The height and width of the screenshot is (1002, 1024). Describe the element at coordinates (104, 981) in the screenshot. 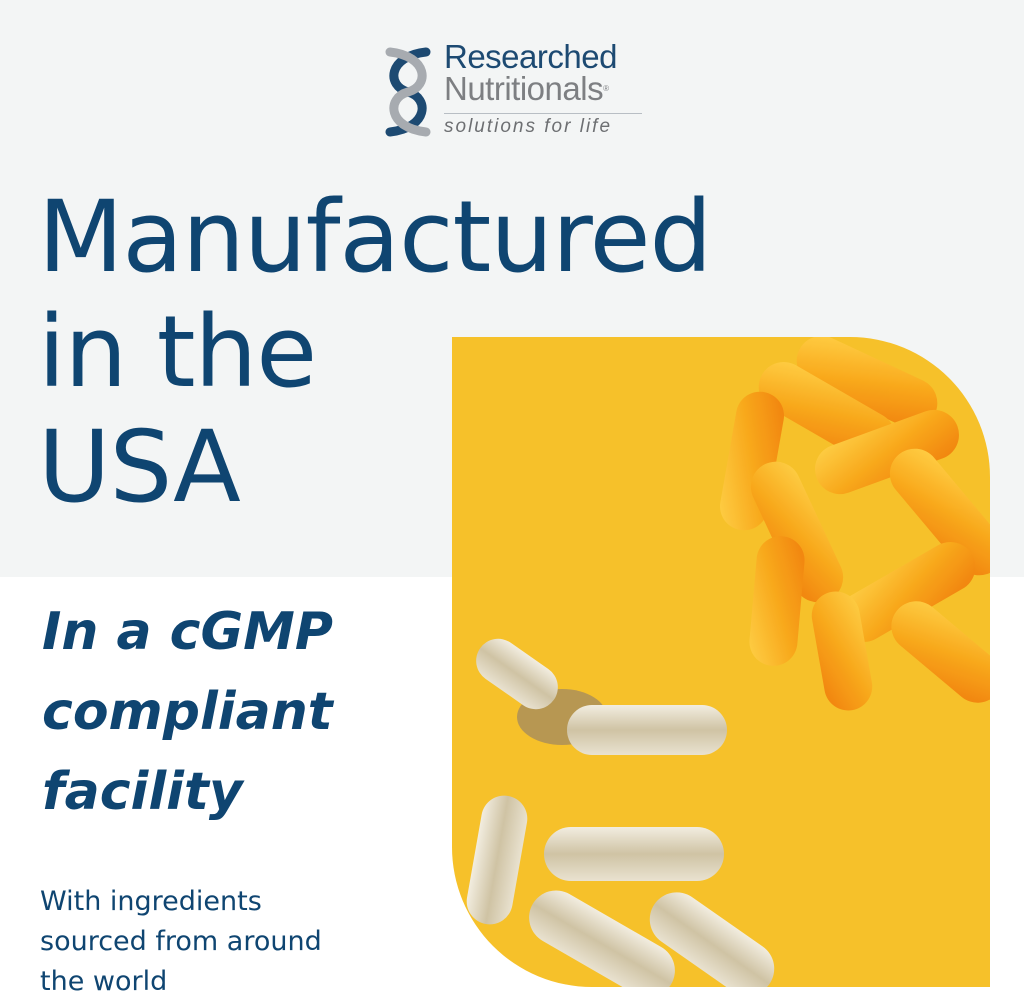

I see `body-line: the world` at that location.